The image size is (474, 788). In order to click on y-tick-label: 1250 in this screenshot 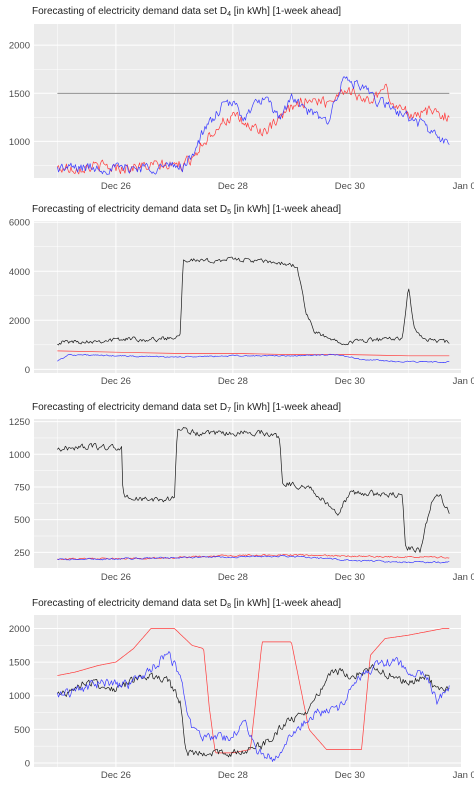, I will do `click(19, 422)`.